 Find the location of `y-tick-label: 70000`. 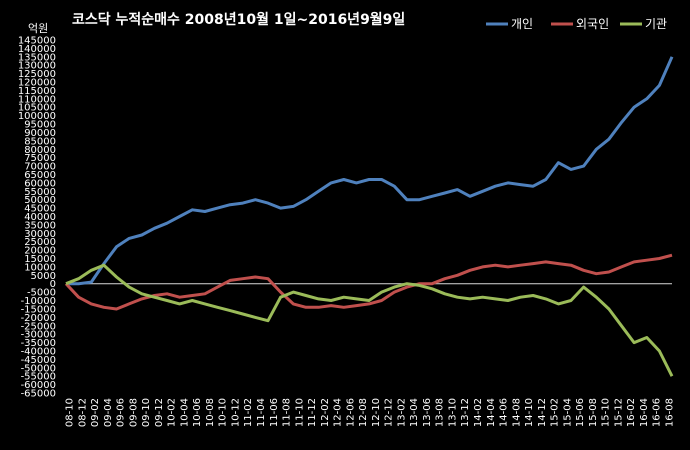

y-tick-label: 70000 is located at coordinates (40, 167).